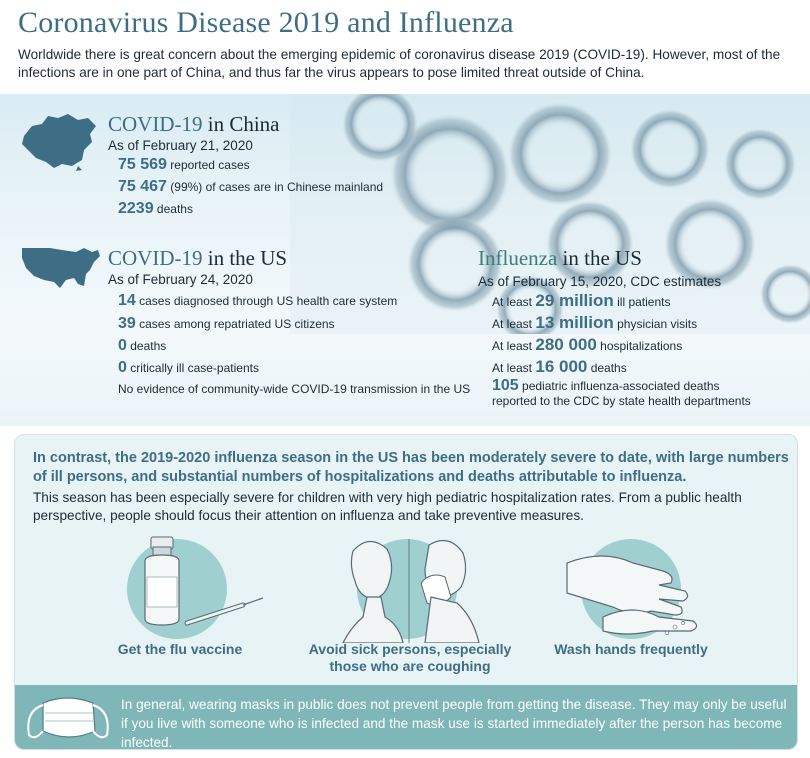  I want to click on flu-as-of: As of February 15, 2020, CDC estimates, so click(600, 281).